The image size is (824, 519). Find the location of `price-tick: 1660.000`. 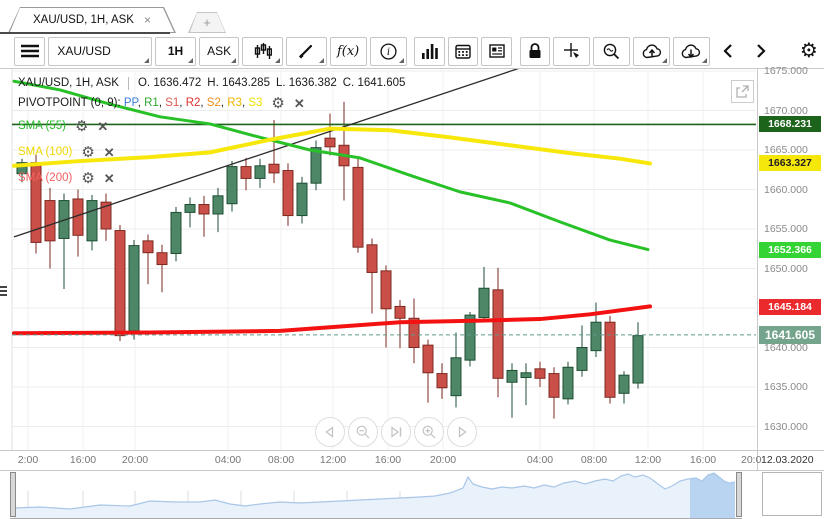

price-tick: 1660.000 is located at coordinates (786, 189).